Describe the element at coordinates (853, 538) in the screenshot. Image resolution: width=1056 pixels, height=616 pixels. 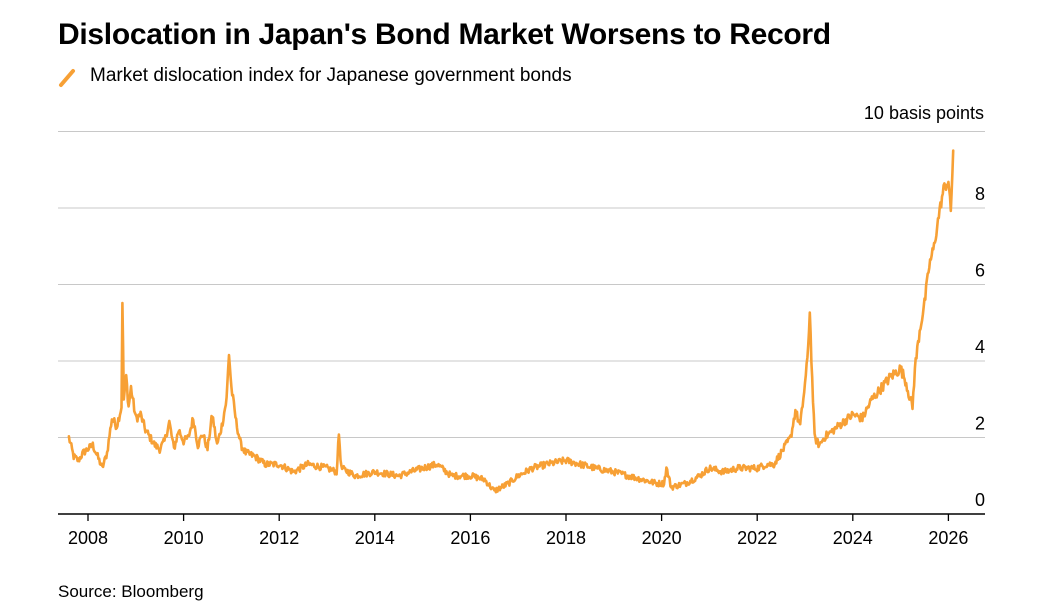
I see `x-tick-label: 2024` at that location.